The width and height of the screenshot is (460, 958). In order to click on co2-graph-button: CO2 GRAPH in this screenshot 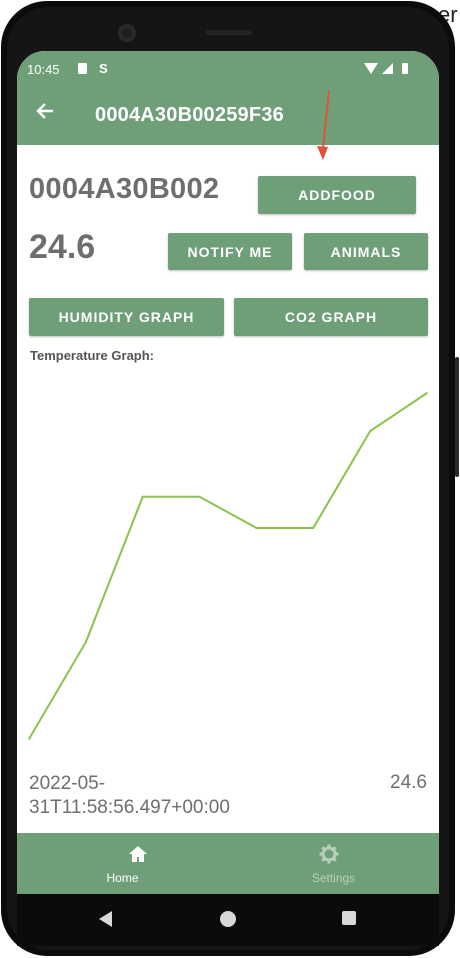, I will do `click(331, 317)`.